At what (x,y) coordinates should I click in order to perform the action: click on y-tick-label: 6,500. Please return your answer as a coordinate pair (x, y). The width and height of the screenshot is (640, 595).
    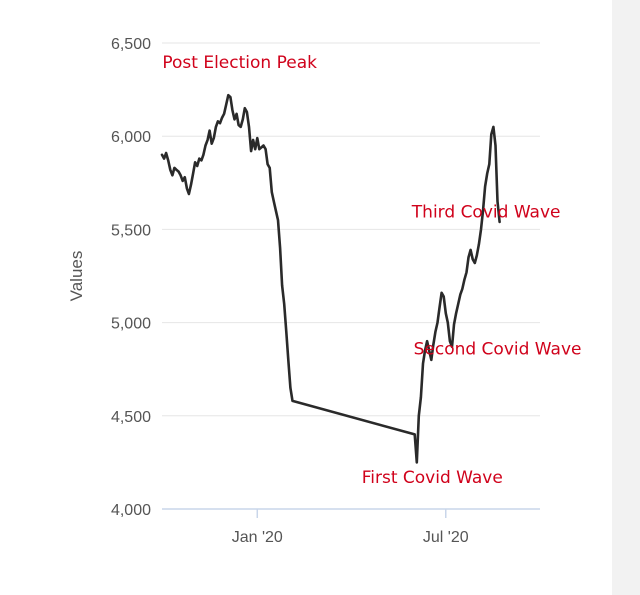
    Looking at the image, I should click on (131, 44).